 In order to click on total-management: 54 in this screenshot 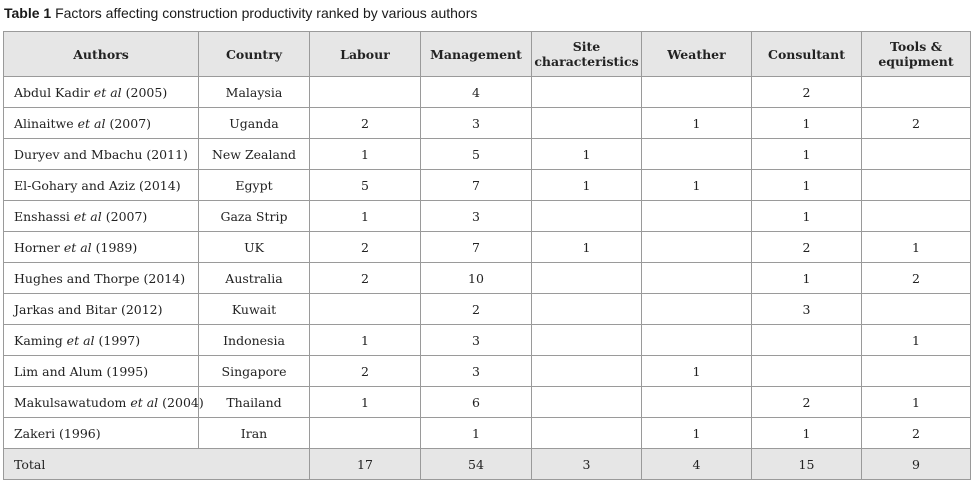, I will do `click(476, 464)`.